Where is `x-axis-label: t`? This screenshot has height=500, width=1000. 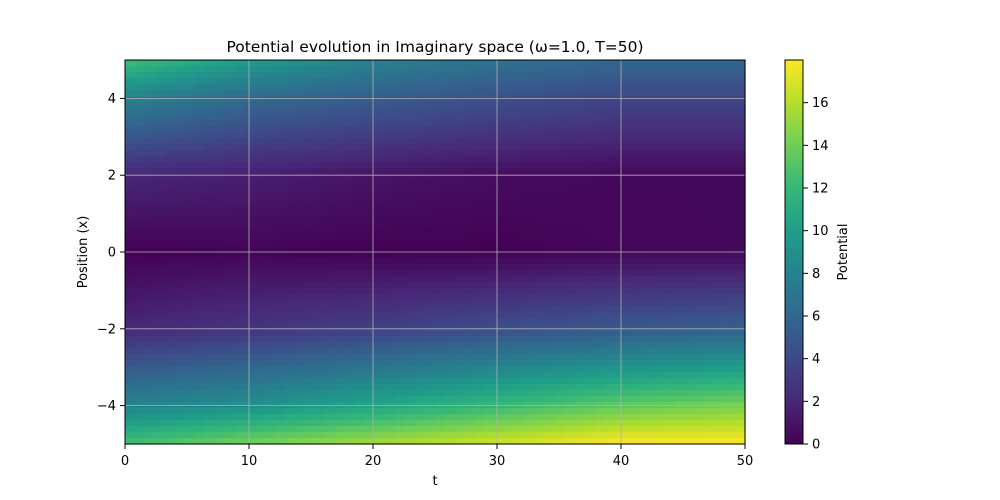
x-axis-label: t is located at coordinates (434, 481).